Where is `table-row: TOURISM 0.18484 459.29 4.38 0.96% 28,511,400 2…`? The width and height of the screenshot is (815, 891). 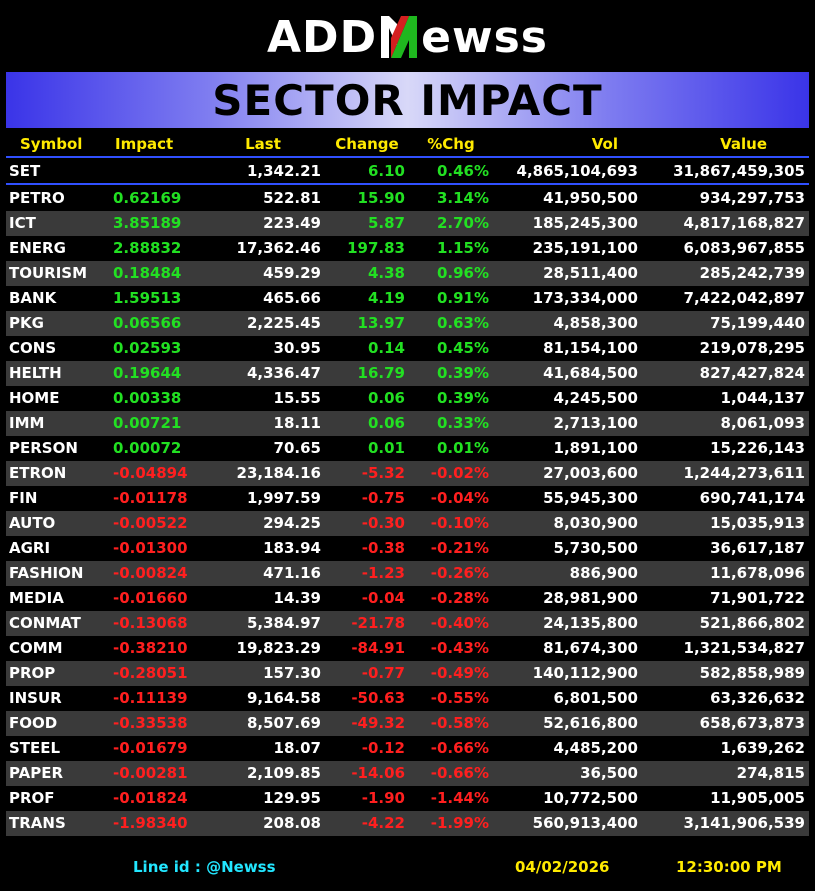 table-row: TOURISM 0.18484 459.29 4.38 0.96% 28,511,400 2… is located at coordinates (407, 273).